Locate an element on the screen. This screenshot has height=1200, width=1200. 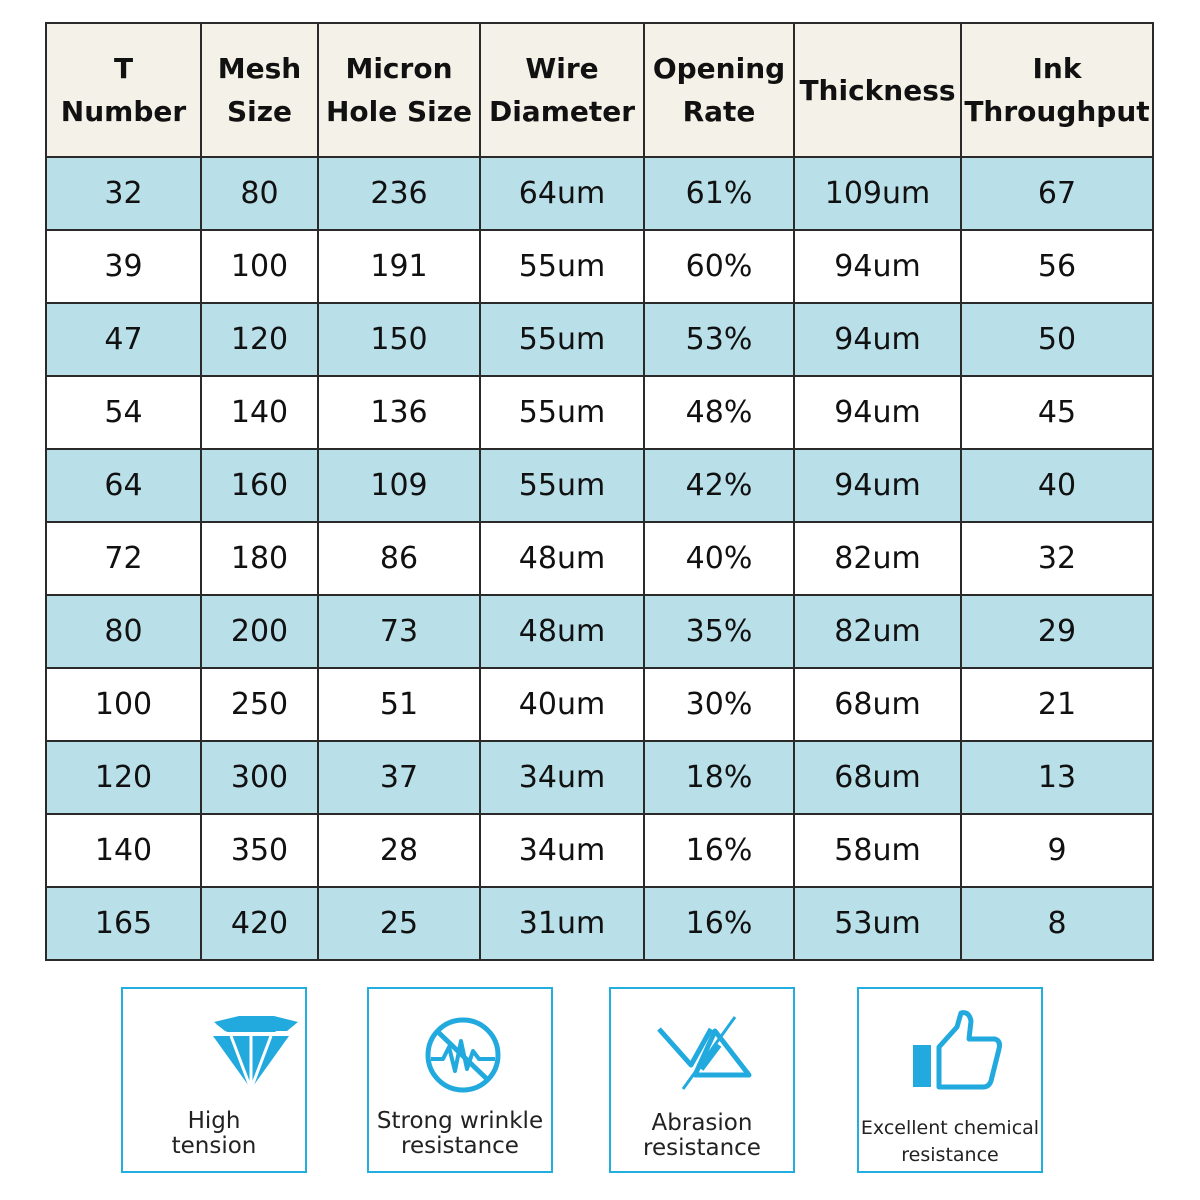
table-cell: 250 is located at coordinates (259, 704).